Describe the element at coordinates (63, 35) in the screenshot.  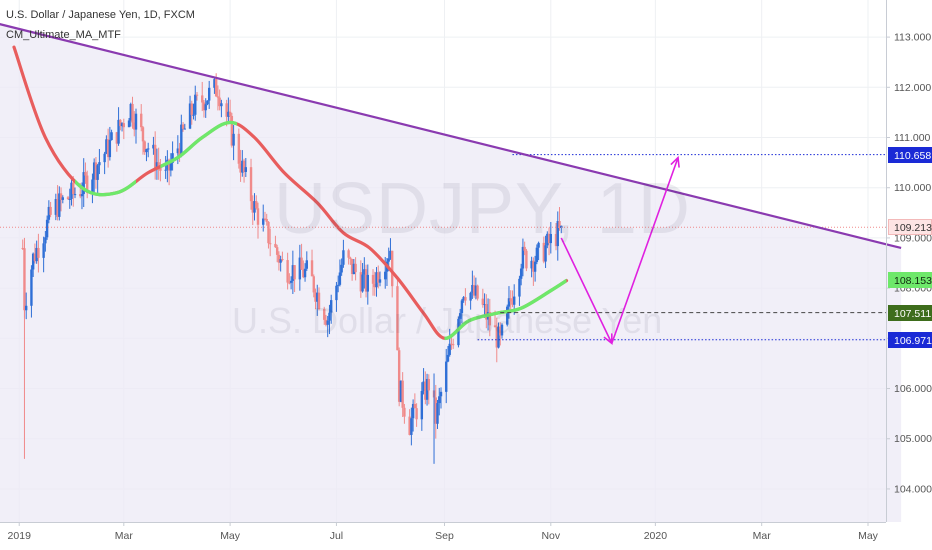
I see `indicator-label: CM_Ultimate_MA_MTF` at that location.